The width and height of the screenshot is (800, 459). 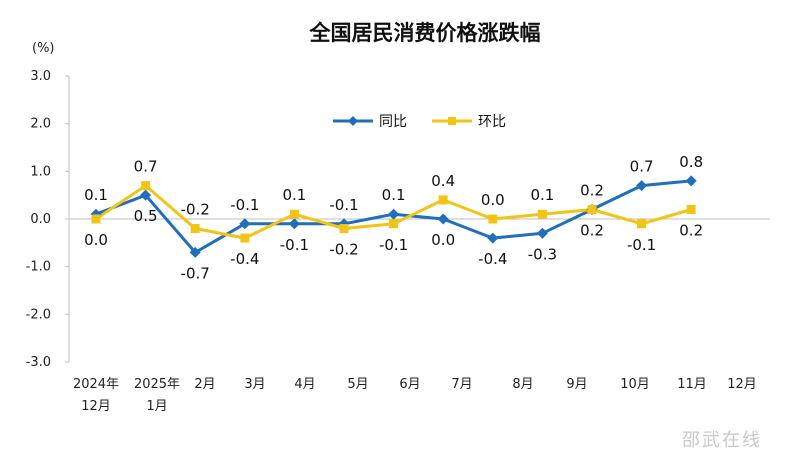 What do you see at coordinates (415, 395) in the screenshot?
I see `x-tick-labels: 2024年 12月 2025年 1月 2月 3月 4月 5月 6月 7月 8月 9月 10月 11月 12月` at bounding box center [415, 395].